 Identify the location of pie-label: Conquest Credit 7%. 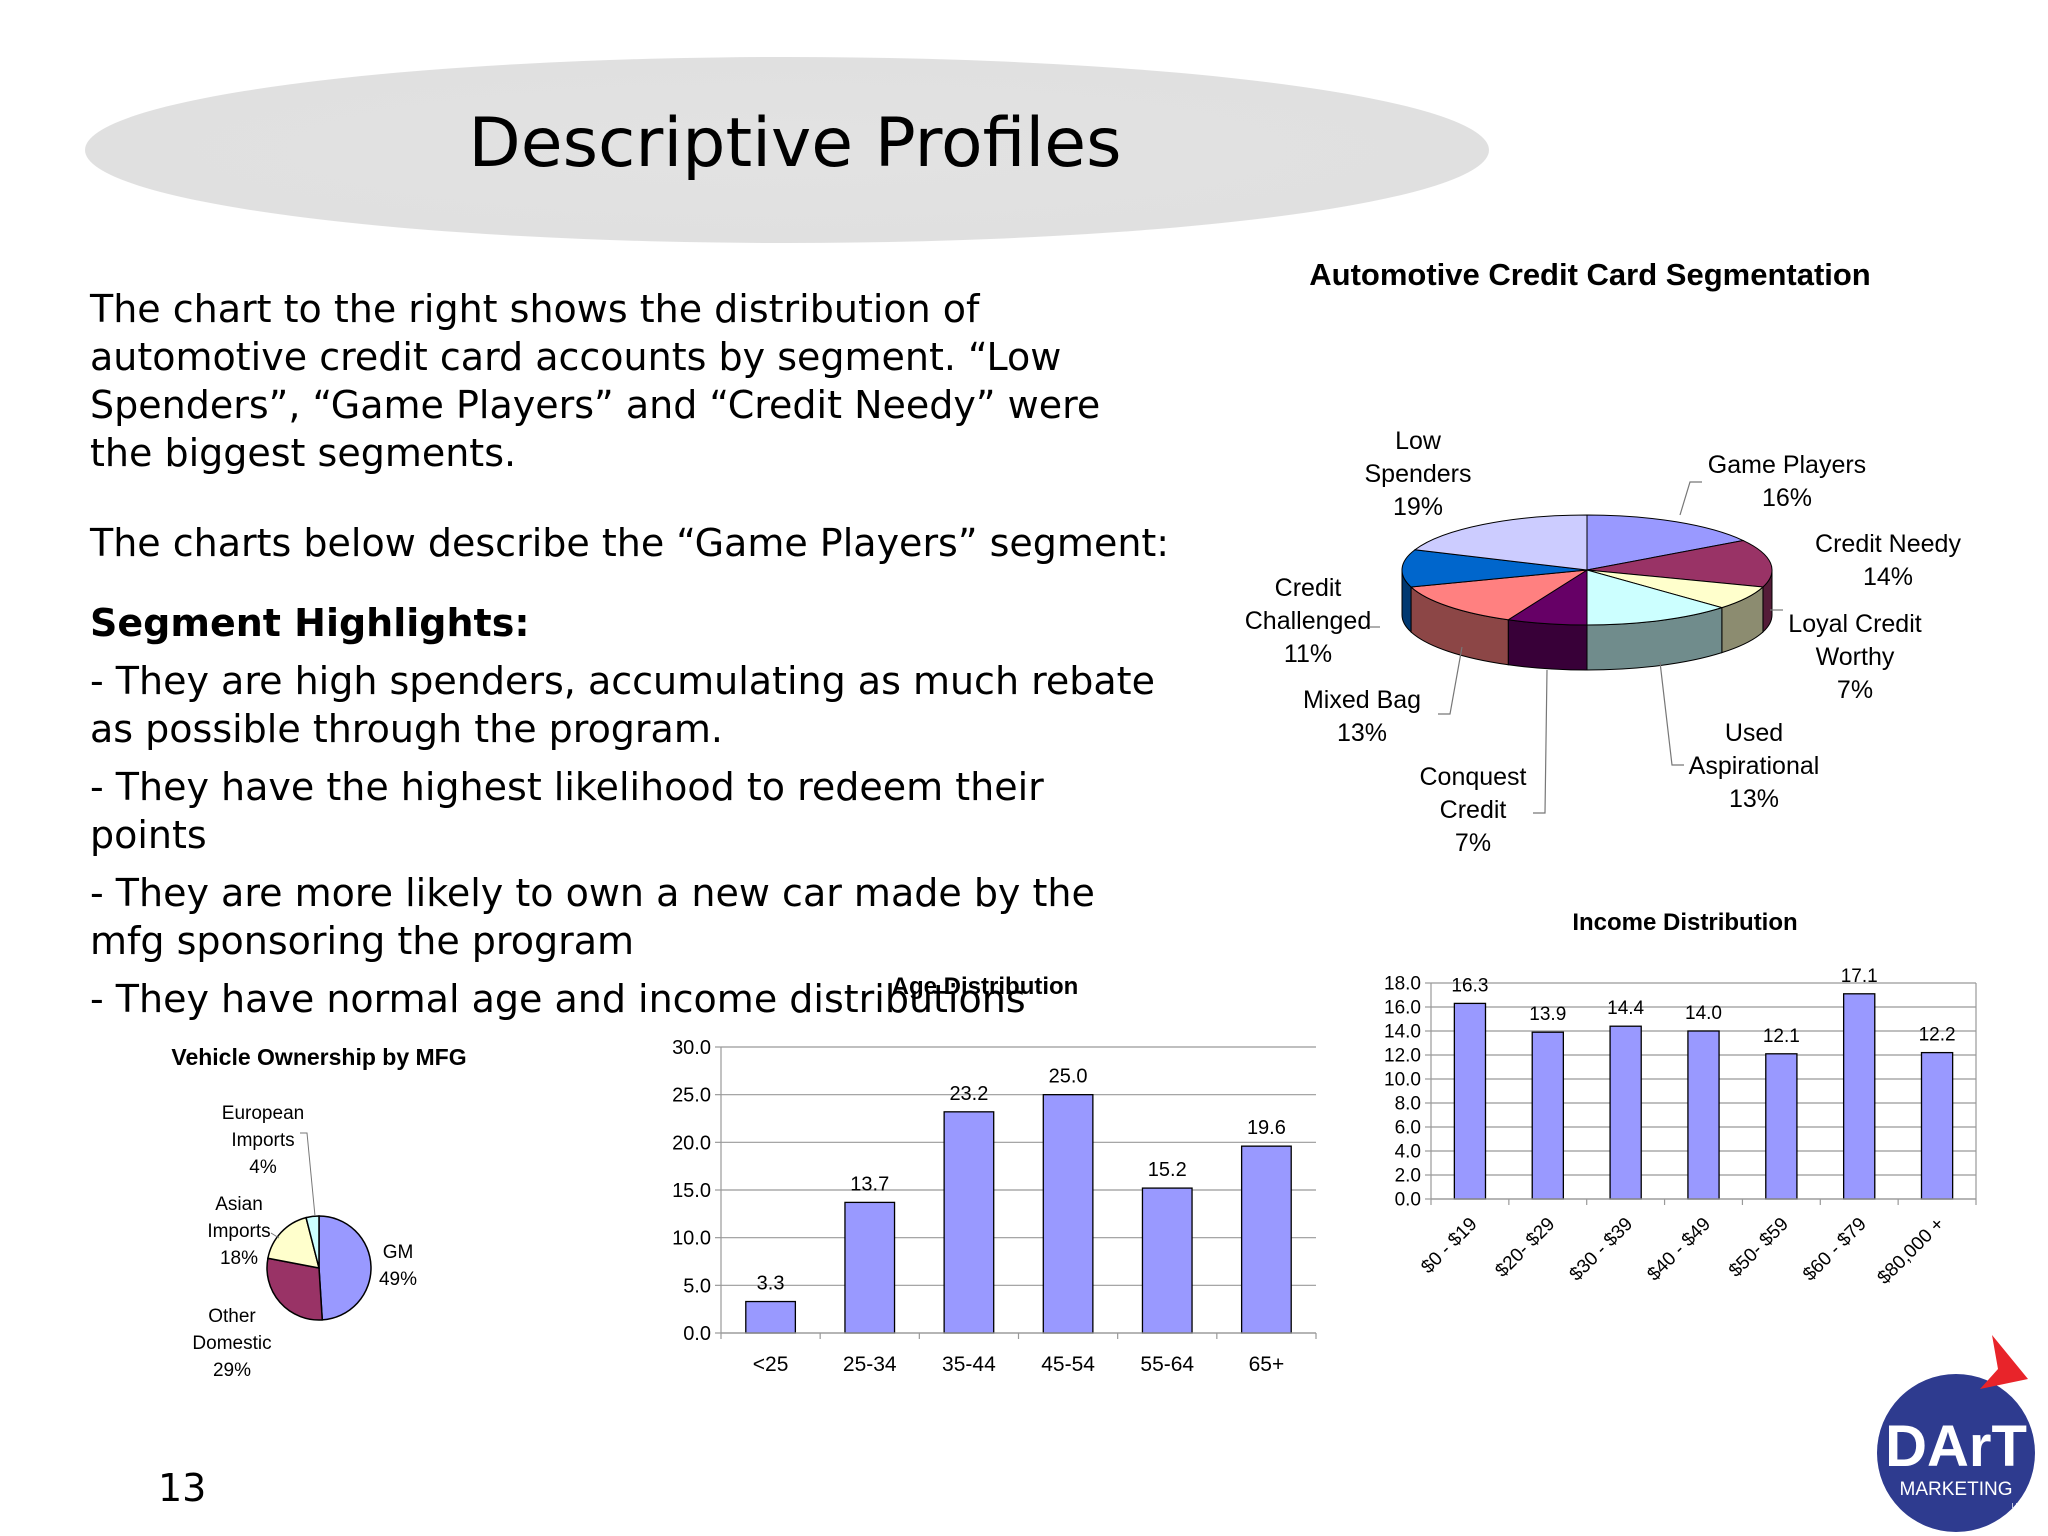
(1472, 810).